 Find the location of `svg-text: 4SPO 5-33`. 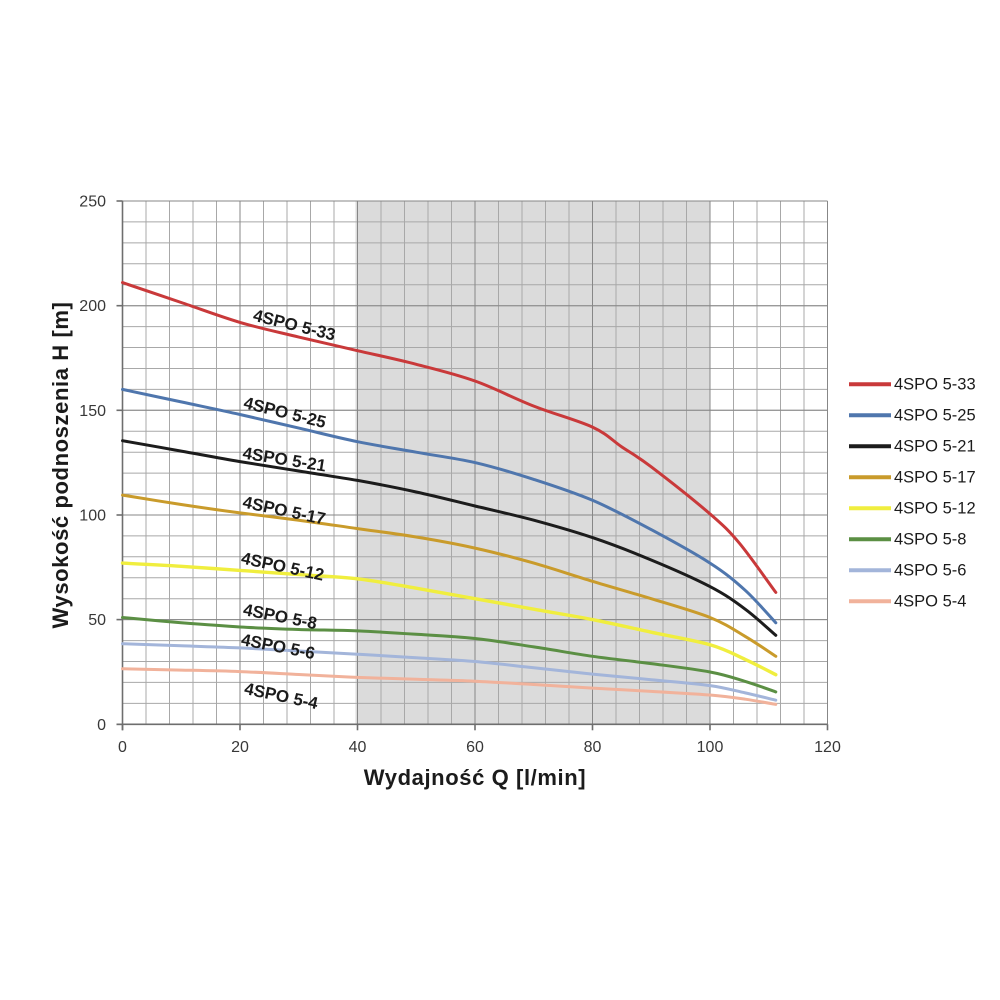

svg-text: 4SPO 5-33 is located at coordinates (935, 385).